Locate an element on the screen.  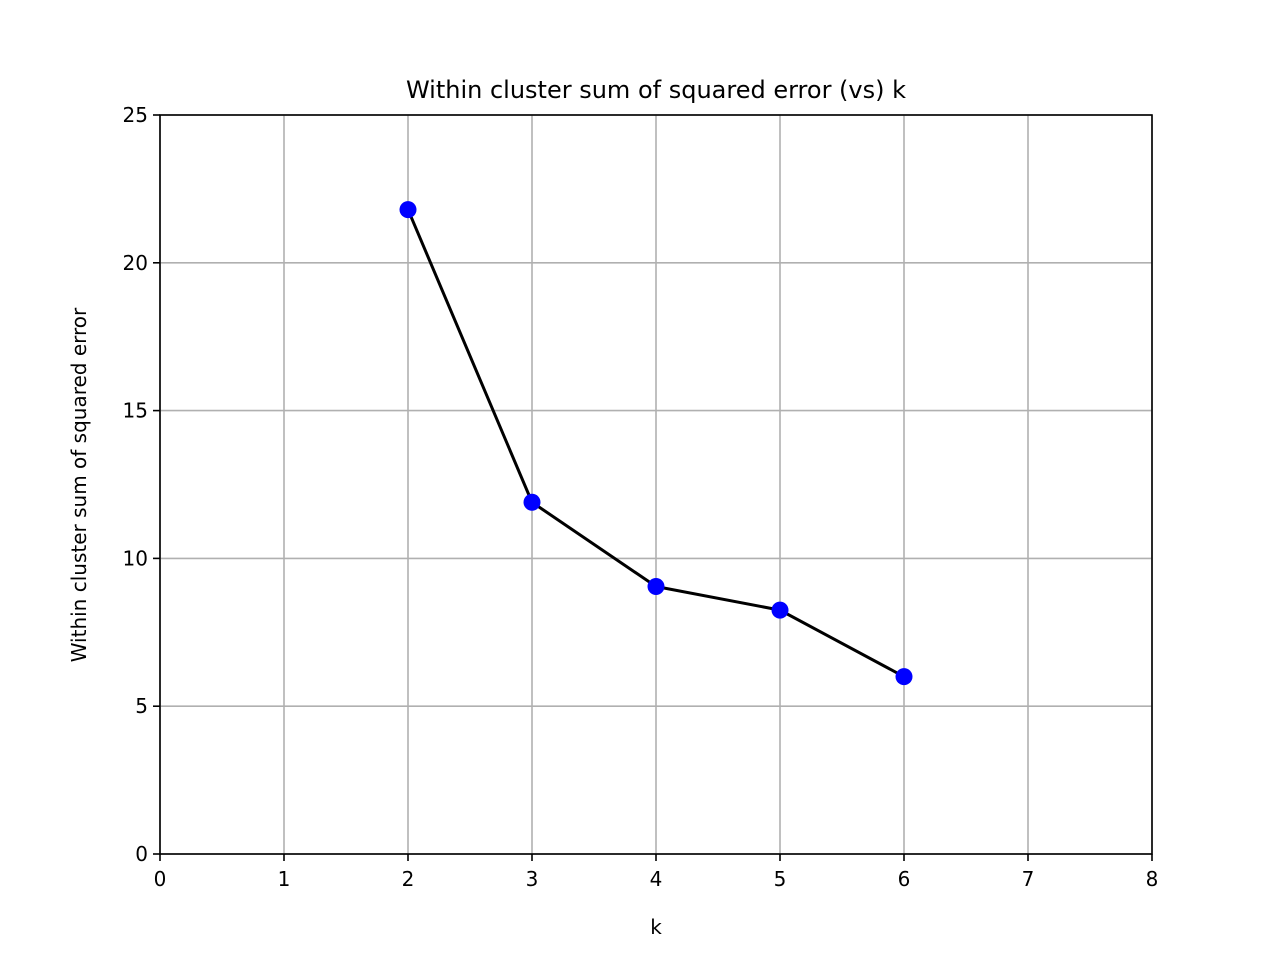
x-tick-label: 5 is located at coordinates (780, 879).